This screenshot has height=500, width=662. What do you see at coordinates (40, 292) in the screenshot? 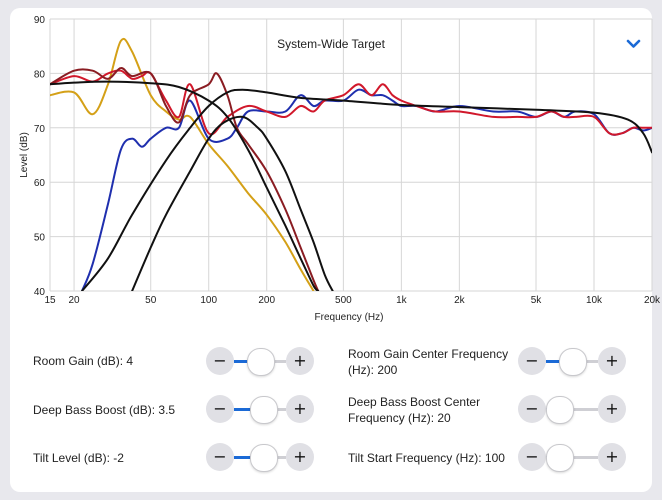
I see `y-tick-label: 40` at bounding box center [40, 292].